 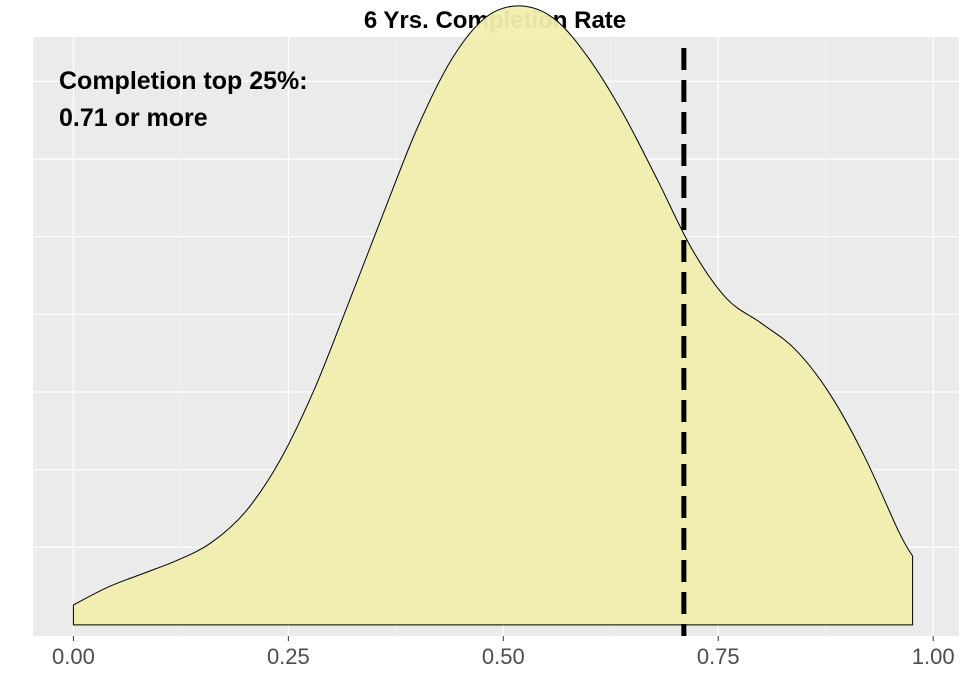 What do you see at coordinates (183, 81) in the screenshot?
I see `annotation-line-1: Completion top 25%:` at bounding box center [183, 81].